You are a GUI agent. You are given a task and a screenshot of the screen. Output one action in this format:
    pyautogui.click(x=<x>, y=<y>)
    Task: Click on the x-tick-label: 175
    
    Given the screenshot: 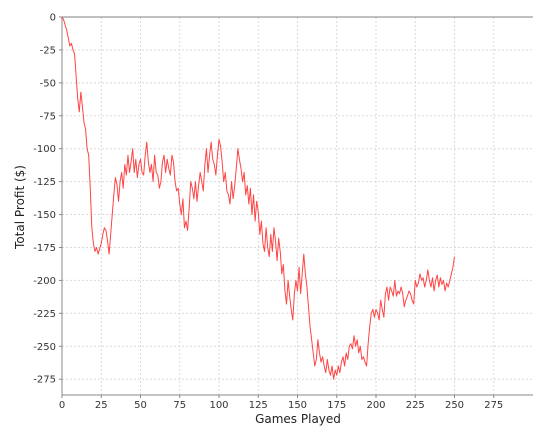 What is the action you would take?
    pyautogui.click(x=336, y=405)
    